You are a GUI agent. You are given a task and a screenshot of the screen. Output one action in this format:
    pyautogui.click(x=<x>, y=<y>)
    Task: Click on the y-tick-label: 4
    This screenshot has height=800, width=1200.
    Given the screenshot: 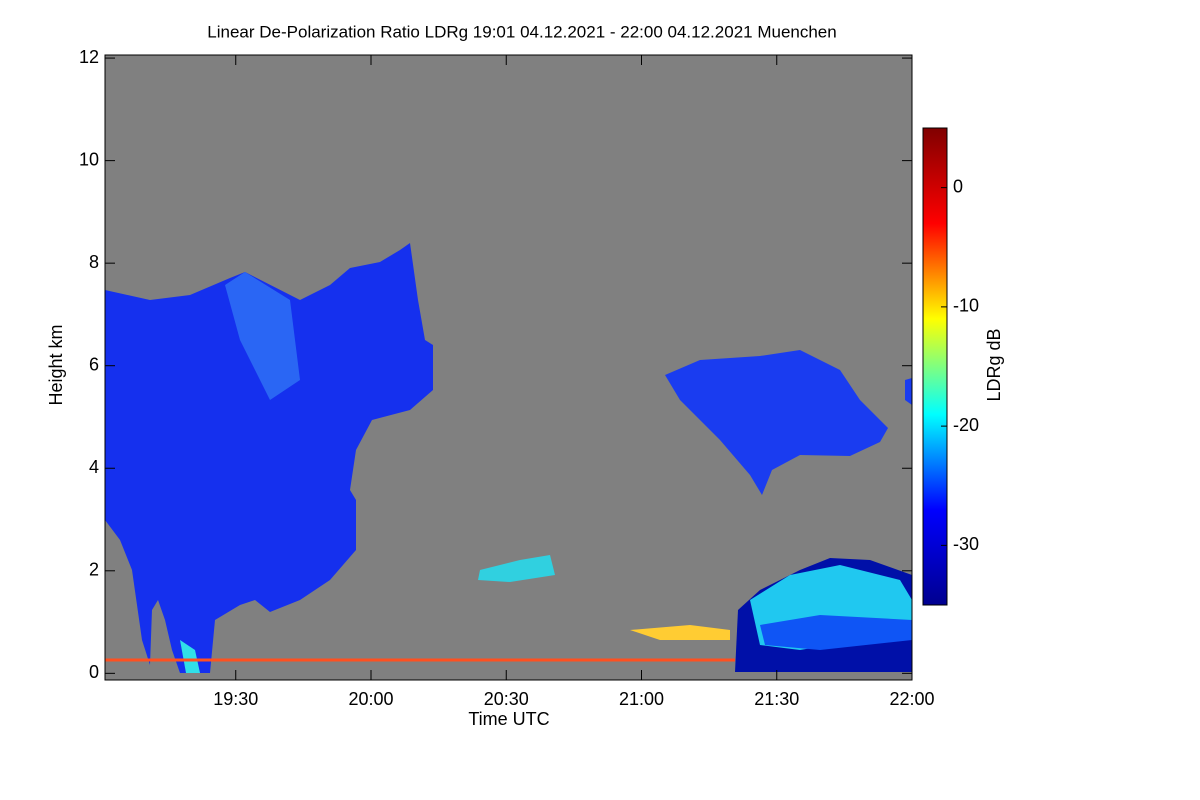 What is the action you would take?
    pyautogui.click(x=94, y=467)
    